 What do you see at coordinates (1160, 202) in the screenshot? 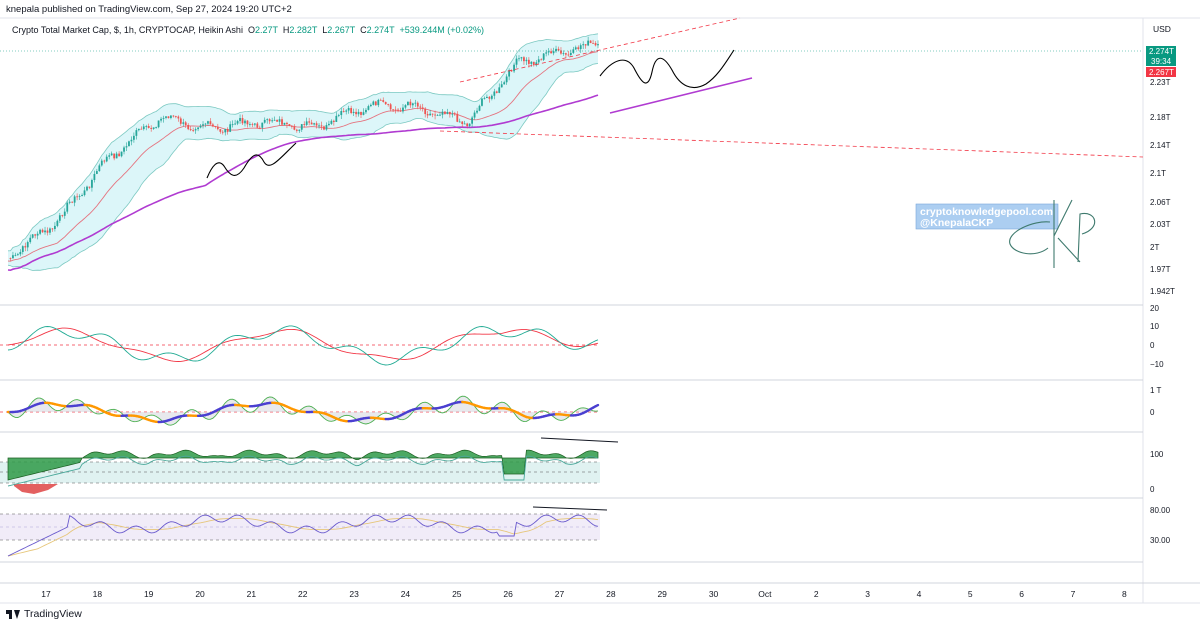
I see `price-tick-label: 2.06T` at bounding box center [1160, 202].